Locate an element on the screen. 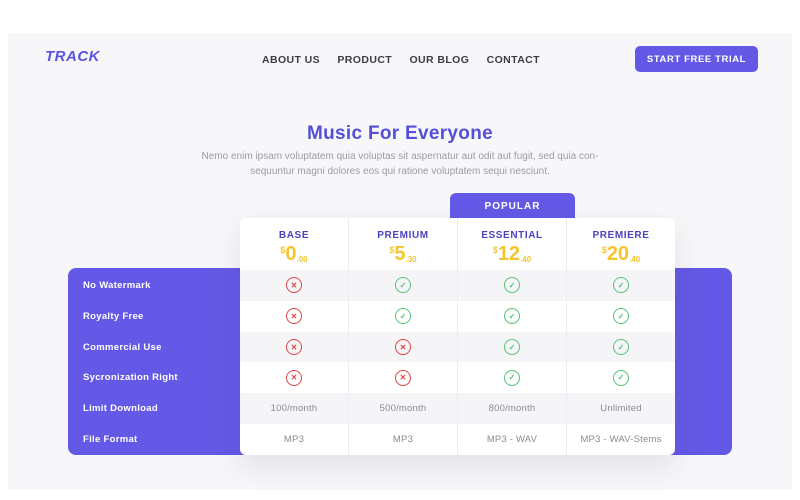 This screenshot has width=800, height=500. plan-name: ESSENTIAL is located at coordinates (512, 235).